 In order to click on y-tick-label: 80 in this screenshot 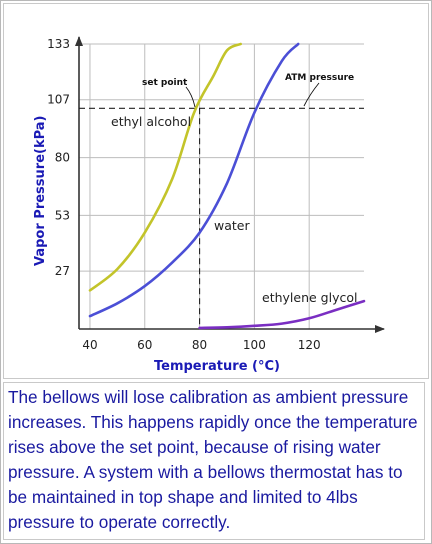, I will do `click(62, 158)`.